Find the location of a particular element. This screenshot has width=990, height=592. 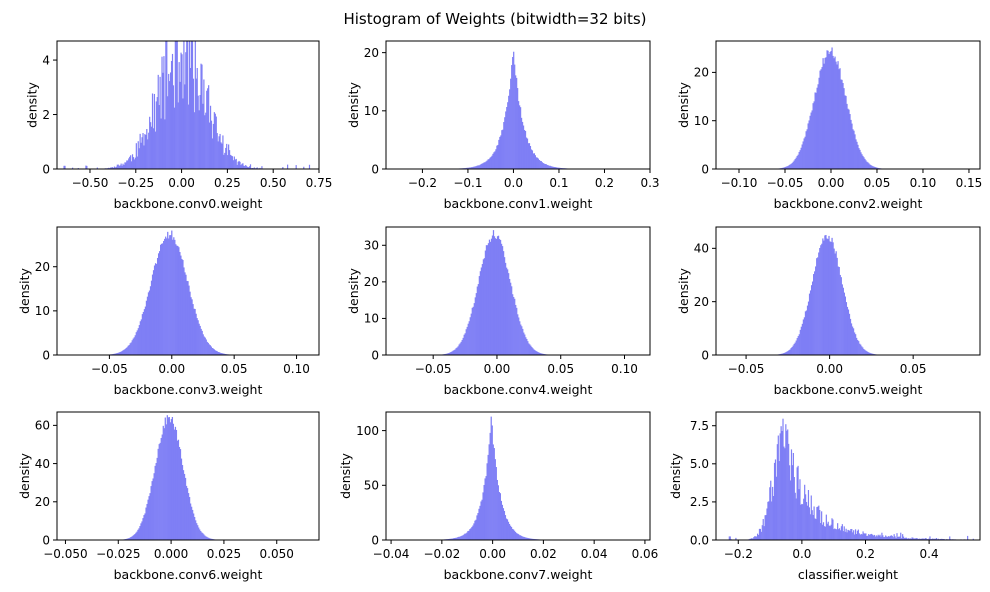

y-tick-label: 50 is located at coordinates (371, 486).